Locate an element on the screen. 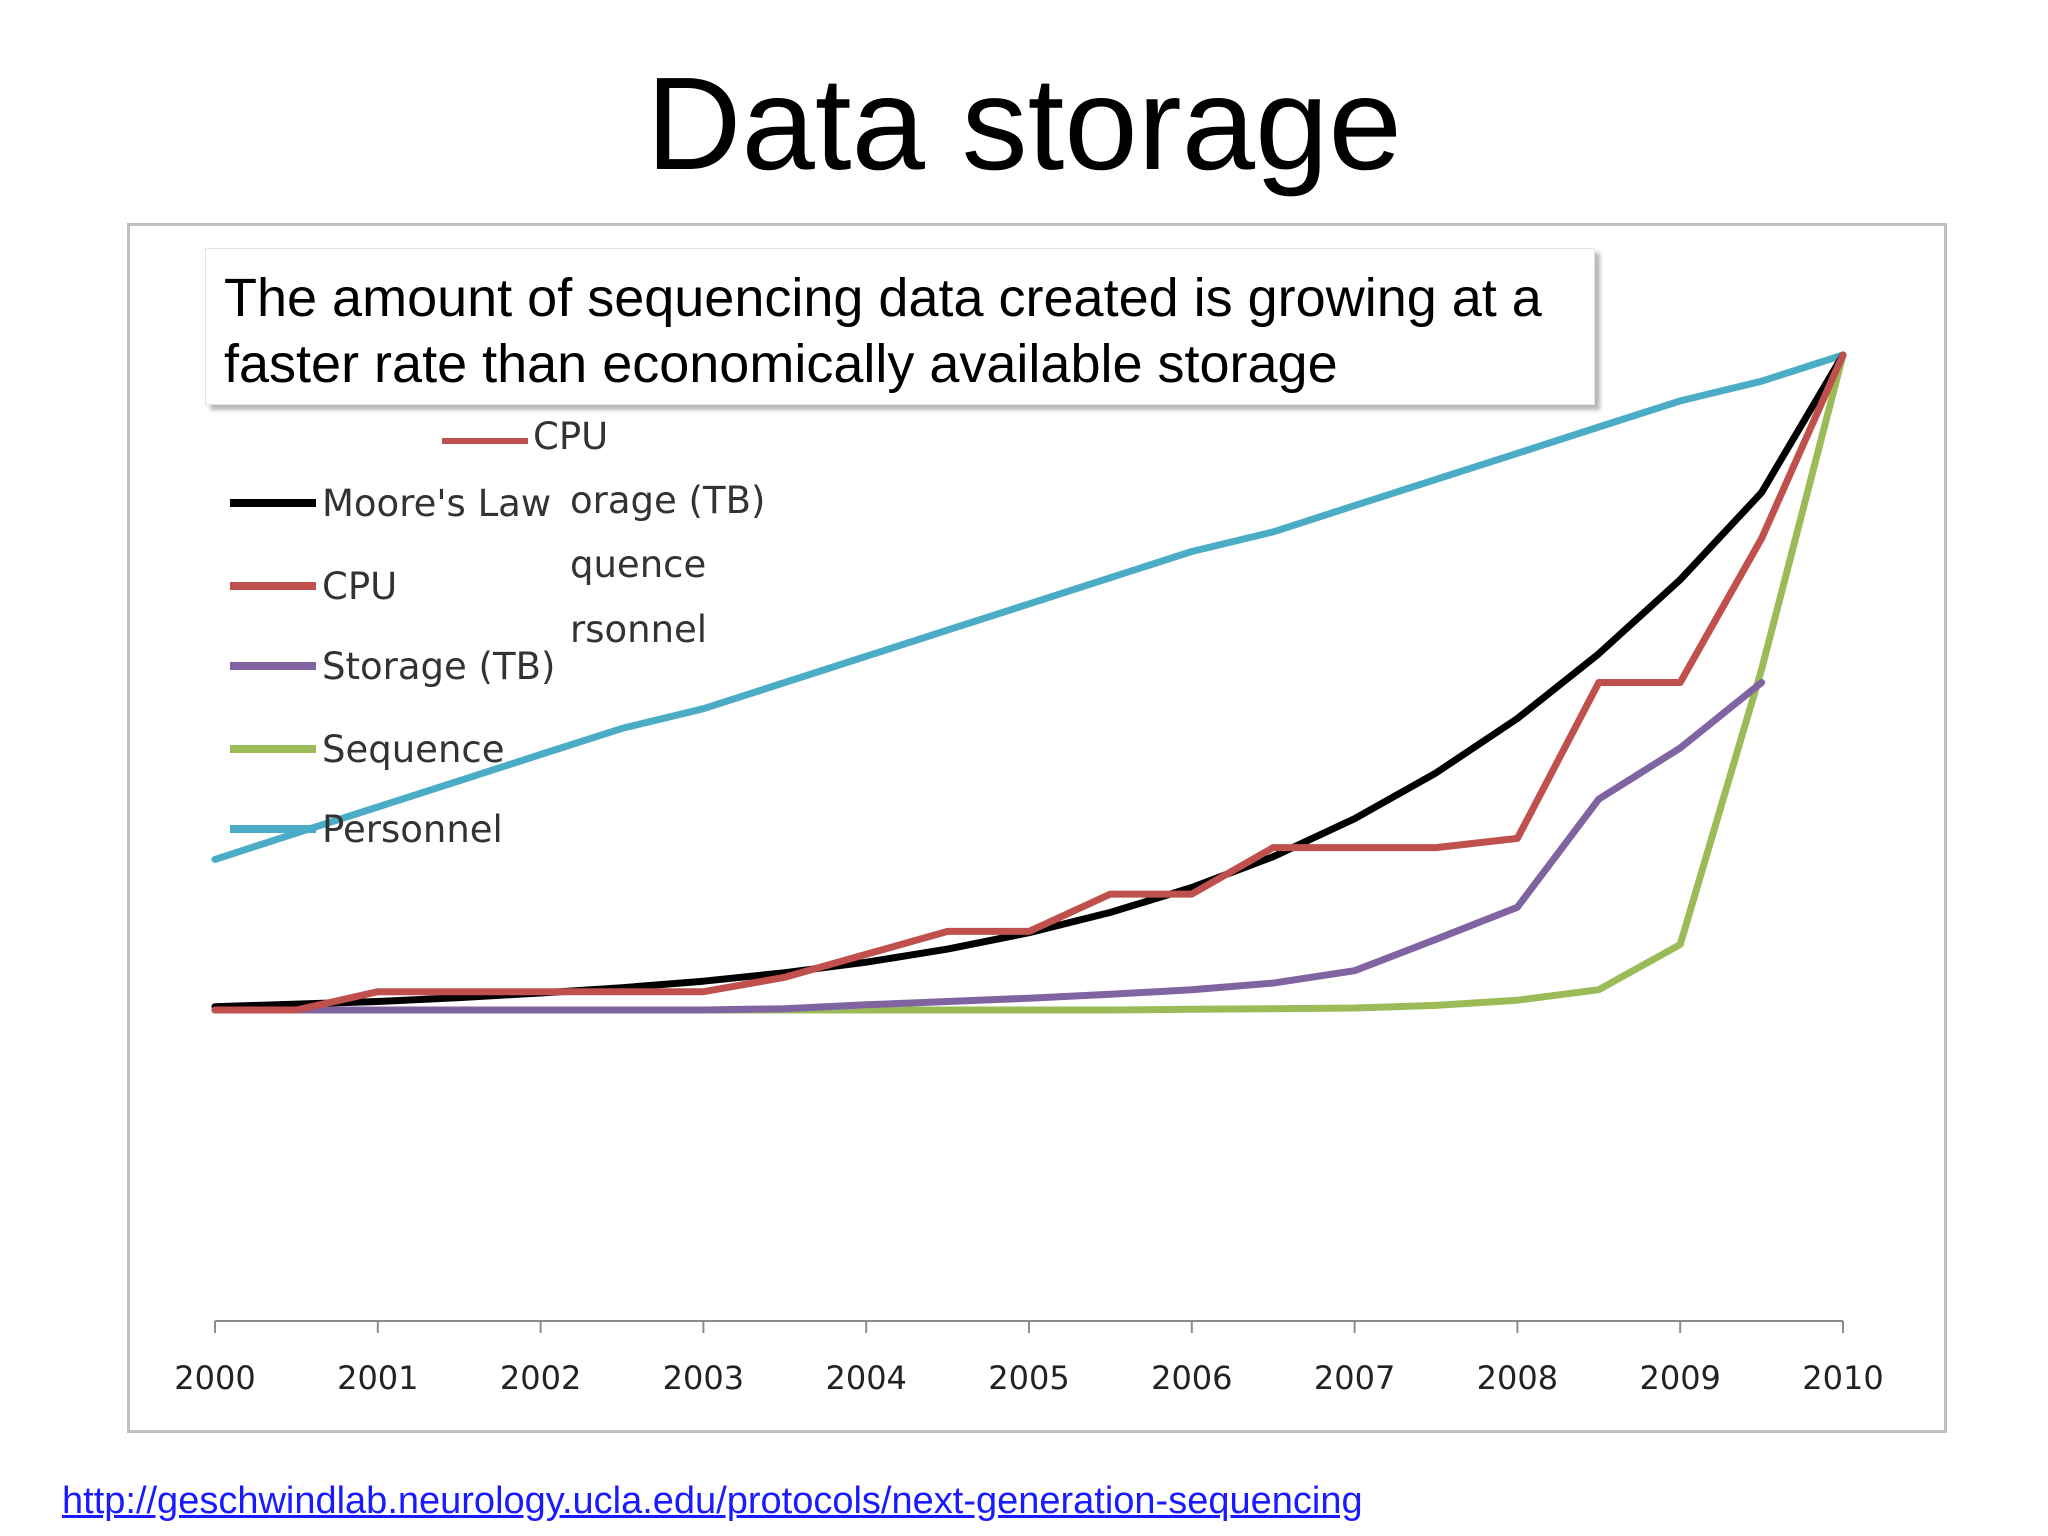 This screenshot has height=1536, width=2048. ghost-legend-label: quence is located at coordinates (638, 564).